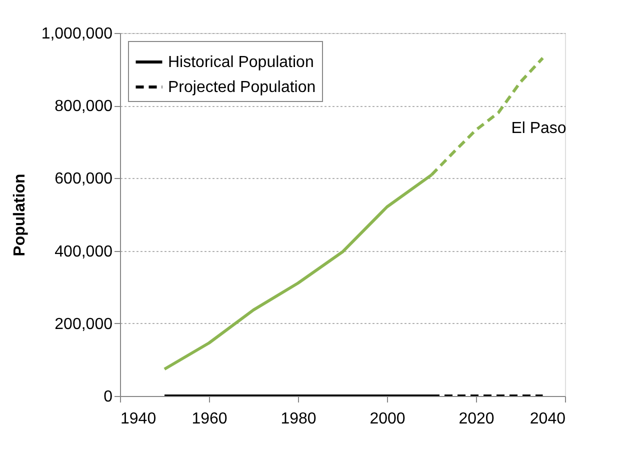 This screenshot has width=637, height=456. I want to click on x-tick-label: 2000, so click(388, 419).